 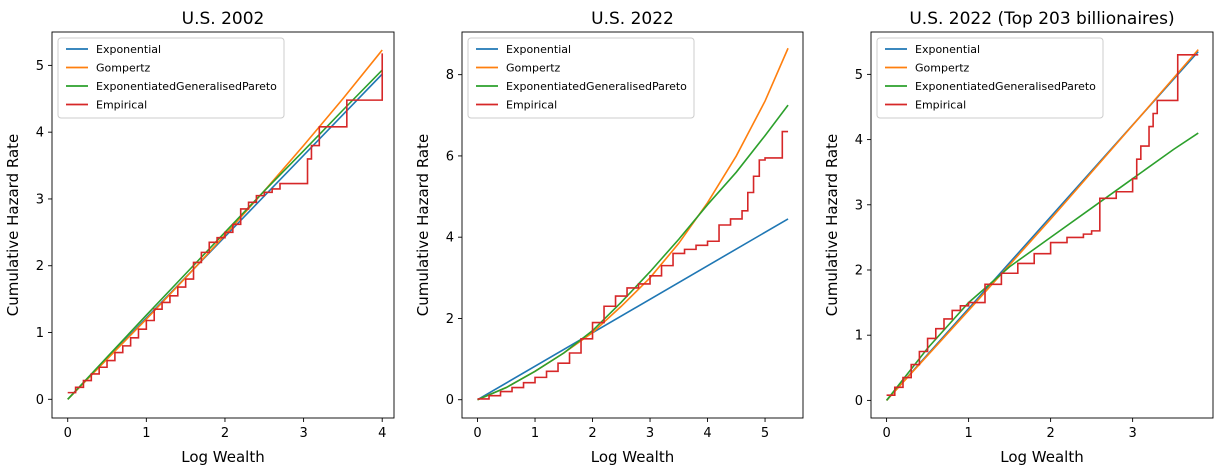 What do you see at coordinates (450, 156) in the screenshot?
I see `y-tick-label: 6` at bounding box center [450, 156].